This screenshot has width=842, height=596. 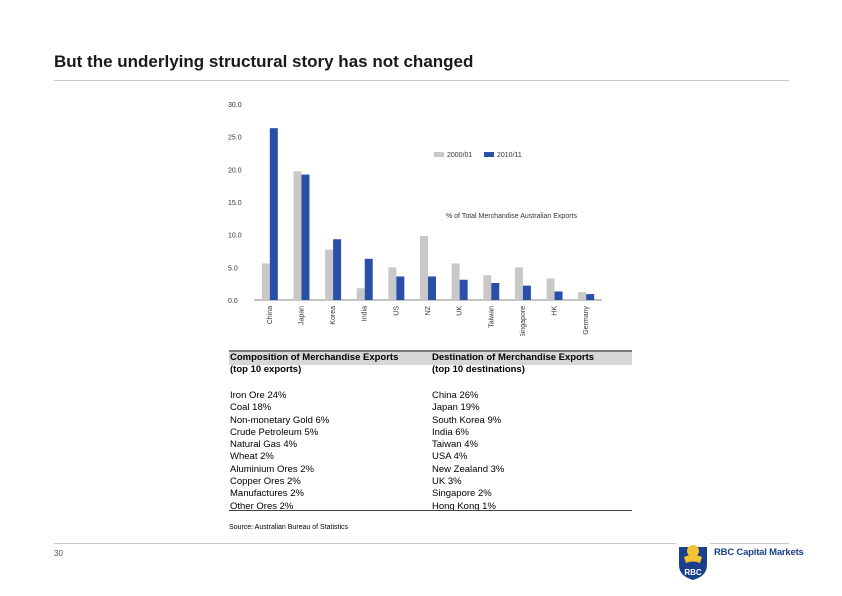 What do you see at coordinates (272, 469) in the screenshot?
I see `list-item: Aluminium Ores 2%` at bounding box center [272, 469].